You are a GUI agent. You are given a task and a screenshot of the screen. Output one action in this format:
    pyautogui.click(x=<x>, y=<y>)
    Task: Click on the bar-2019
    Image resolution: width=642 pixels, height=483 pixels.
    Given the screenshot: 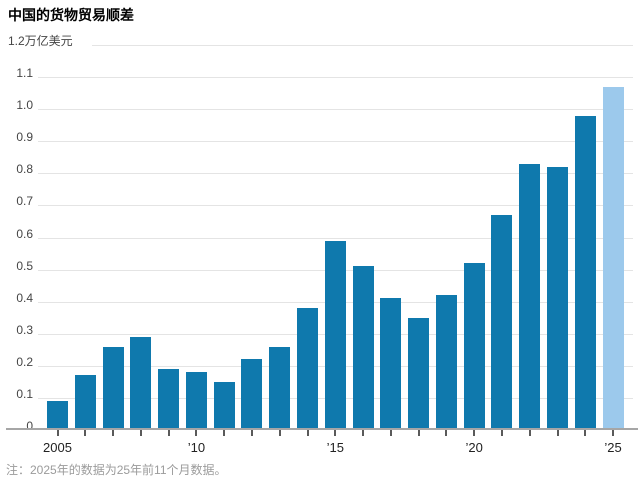 What is the action you would take?
    pyautogui.click(x=446, y=361)
    